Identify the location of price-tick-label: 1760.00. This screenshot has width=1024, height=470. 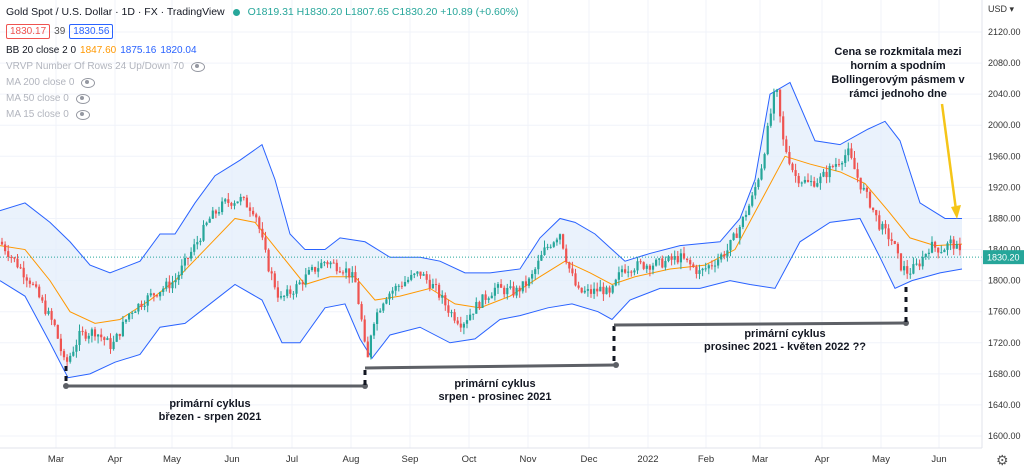
(1004, 312).